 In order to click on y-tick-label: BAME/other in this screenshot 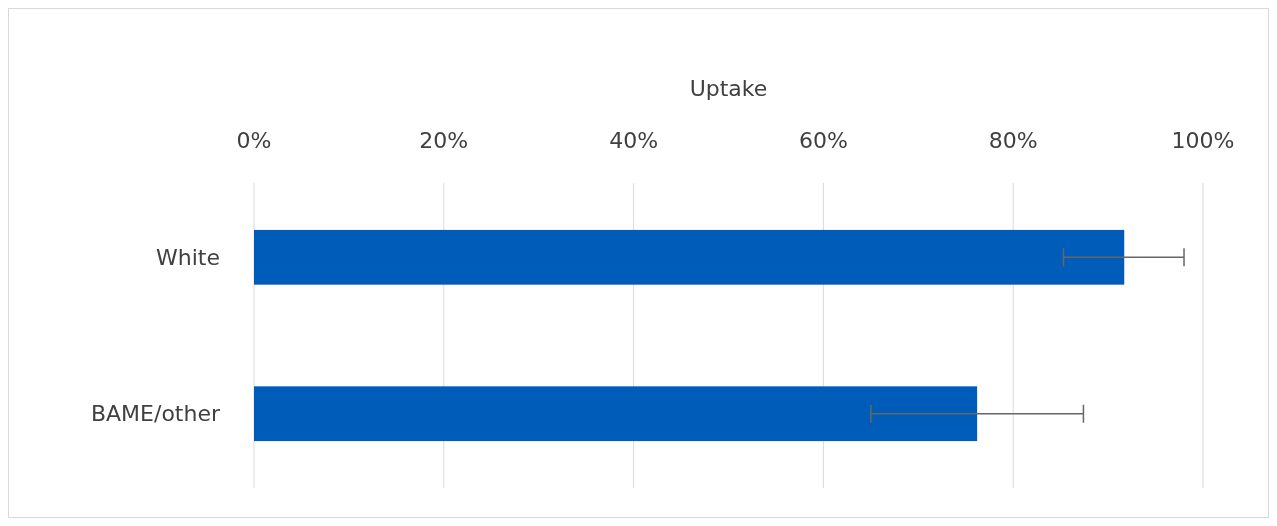, I will do `click(155, 414)`.